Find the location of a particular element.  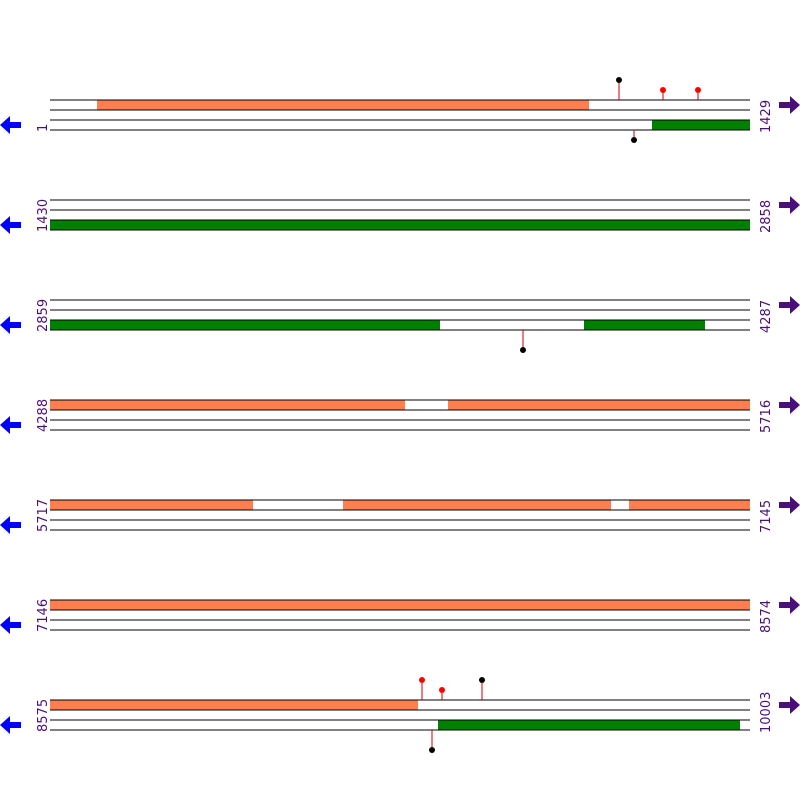

start-label: 5717 is located at coordinates (43, 515).